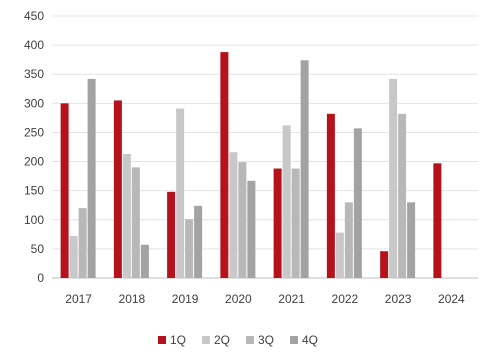  What do you see at coordinates (38, 249) in the screenshot?
I see `y-tick-label: 50` at bounding box center [38, 249].